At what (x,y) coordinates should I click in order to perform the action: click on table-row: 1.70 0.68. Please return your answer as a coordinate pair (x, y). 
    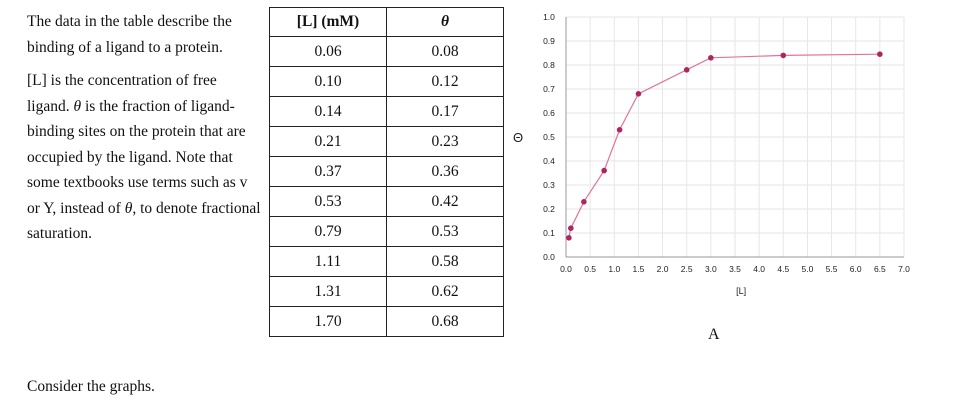
    Looking at the image, I should click on (386, 321).